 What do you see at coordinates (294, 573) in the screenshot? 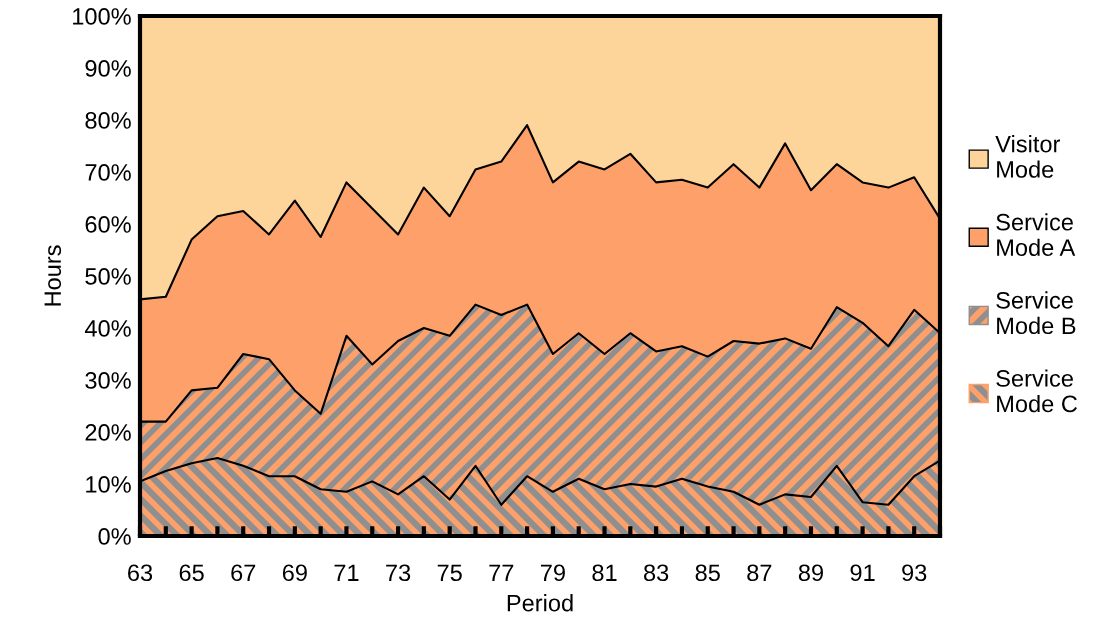
I see `x-tick-label: 69` at bounding box center [294, 573].